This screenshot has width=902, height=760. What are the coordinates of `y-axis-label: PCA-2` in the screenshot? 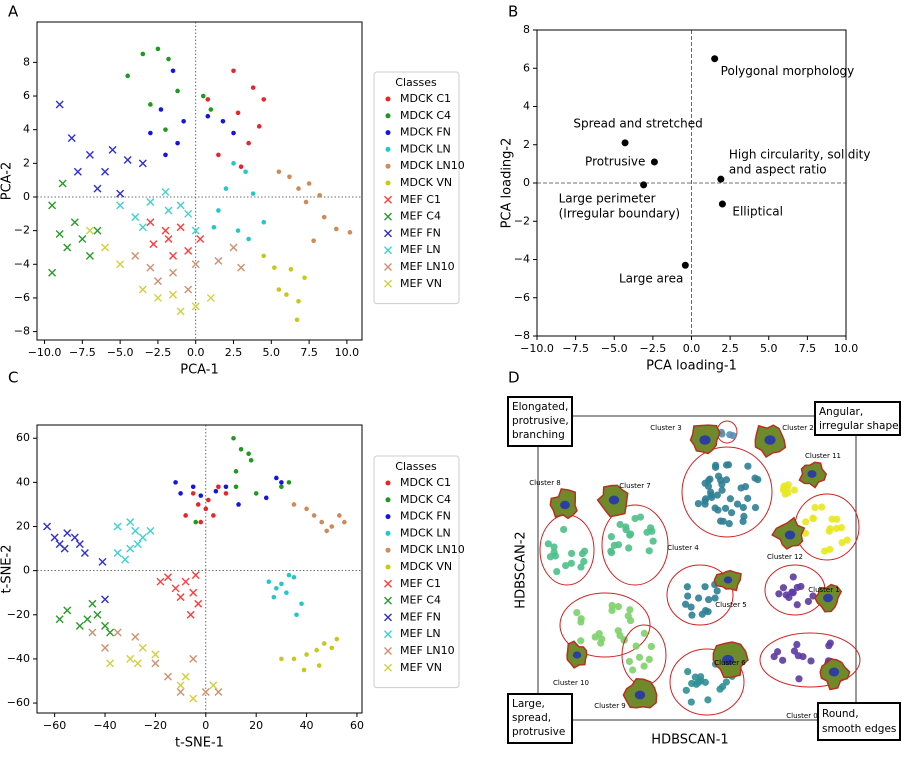 It's located at (7, 181).